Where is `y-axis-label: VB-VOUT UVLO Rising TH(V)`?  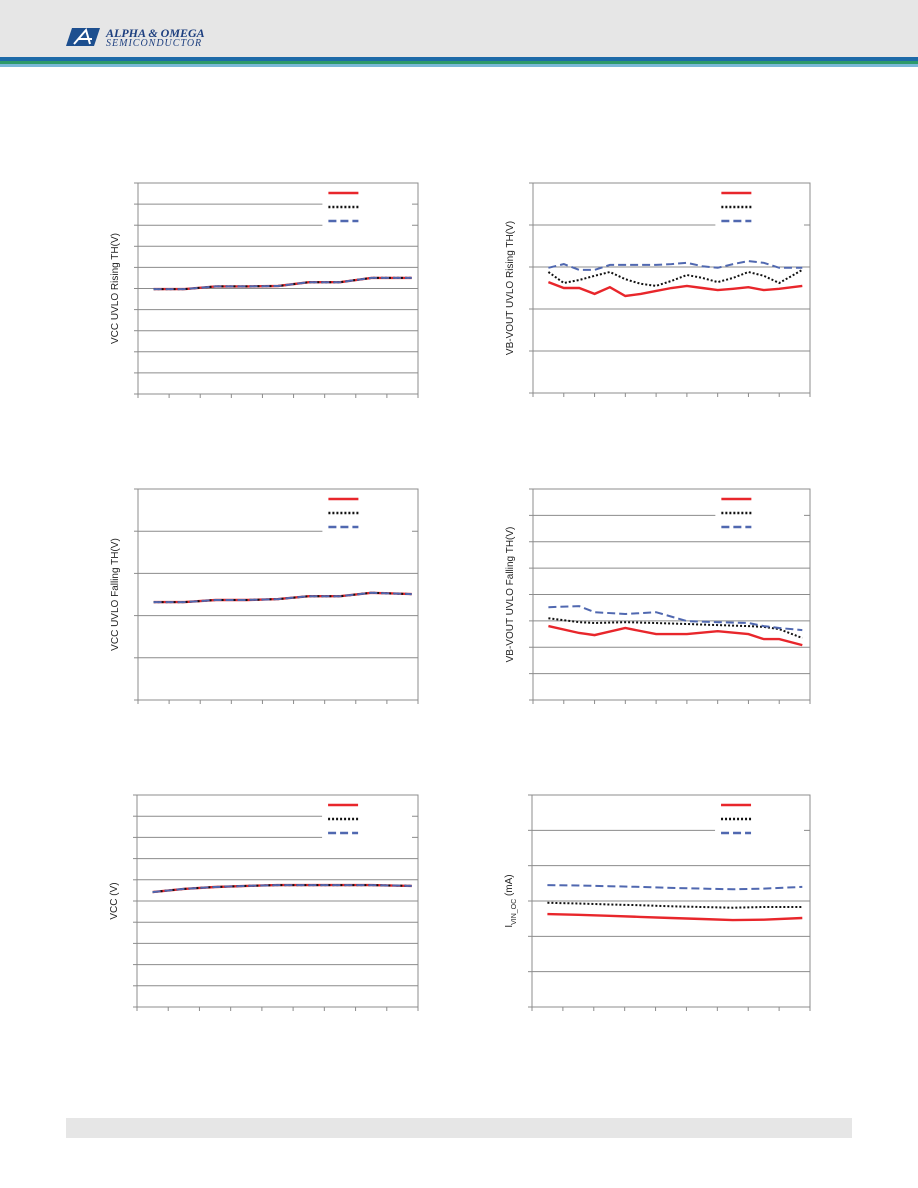 y-axis-label: VB-VOUT UVLO Rising TH(V) is located at coordinates (510, 288).